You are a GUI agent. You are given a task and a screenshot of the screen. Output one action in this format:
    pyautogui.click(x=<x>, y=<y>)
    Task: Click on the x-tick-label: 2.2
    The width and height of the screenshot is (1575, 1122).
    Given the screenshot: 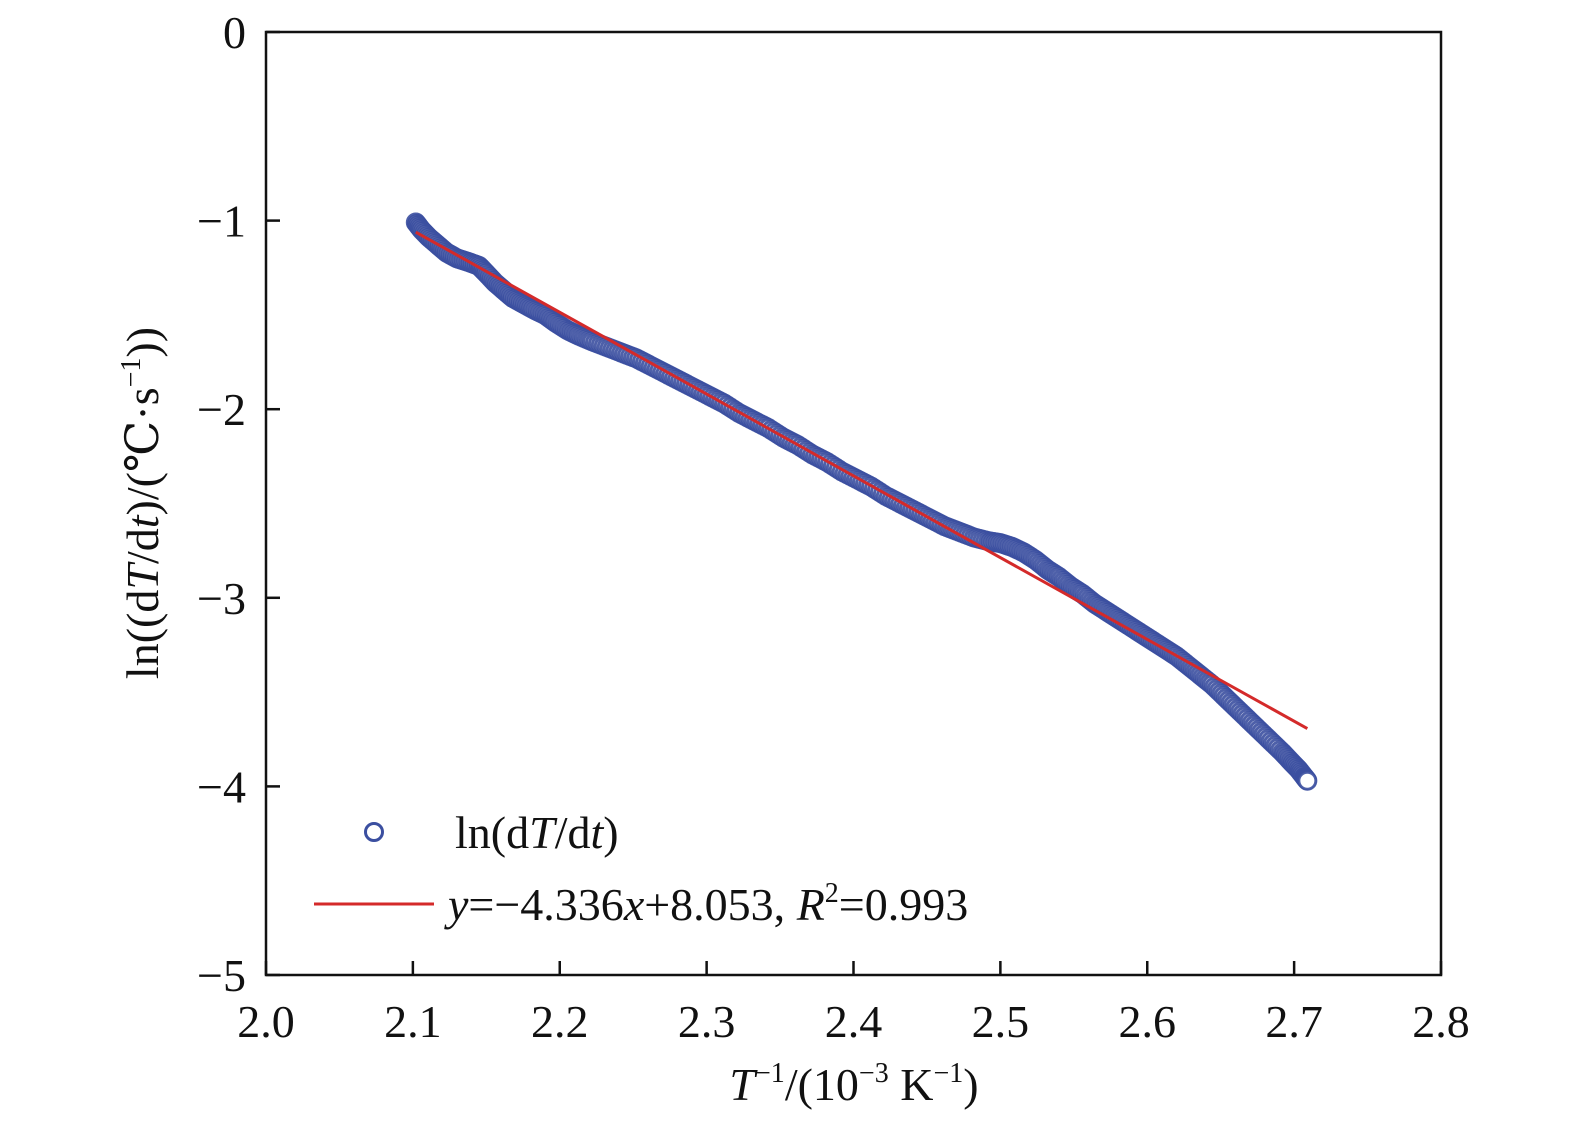 What is the action you would take?
    pyautogui.click(x=560, y=1021)
    